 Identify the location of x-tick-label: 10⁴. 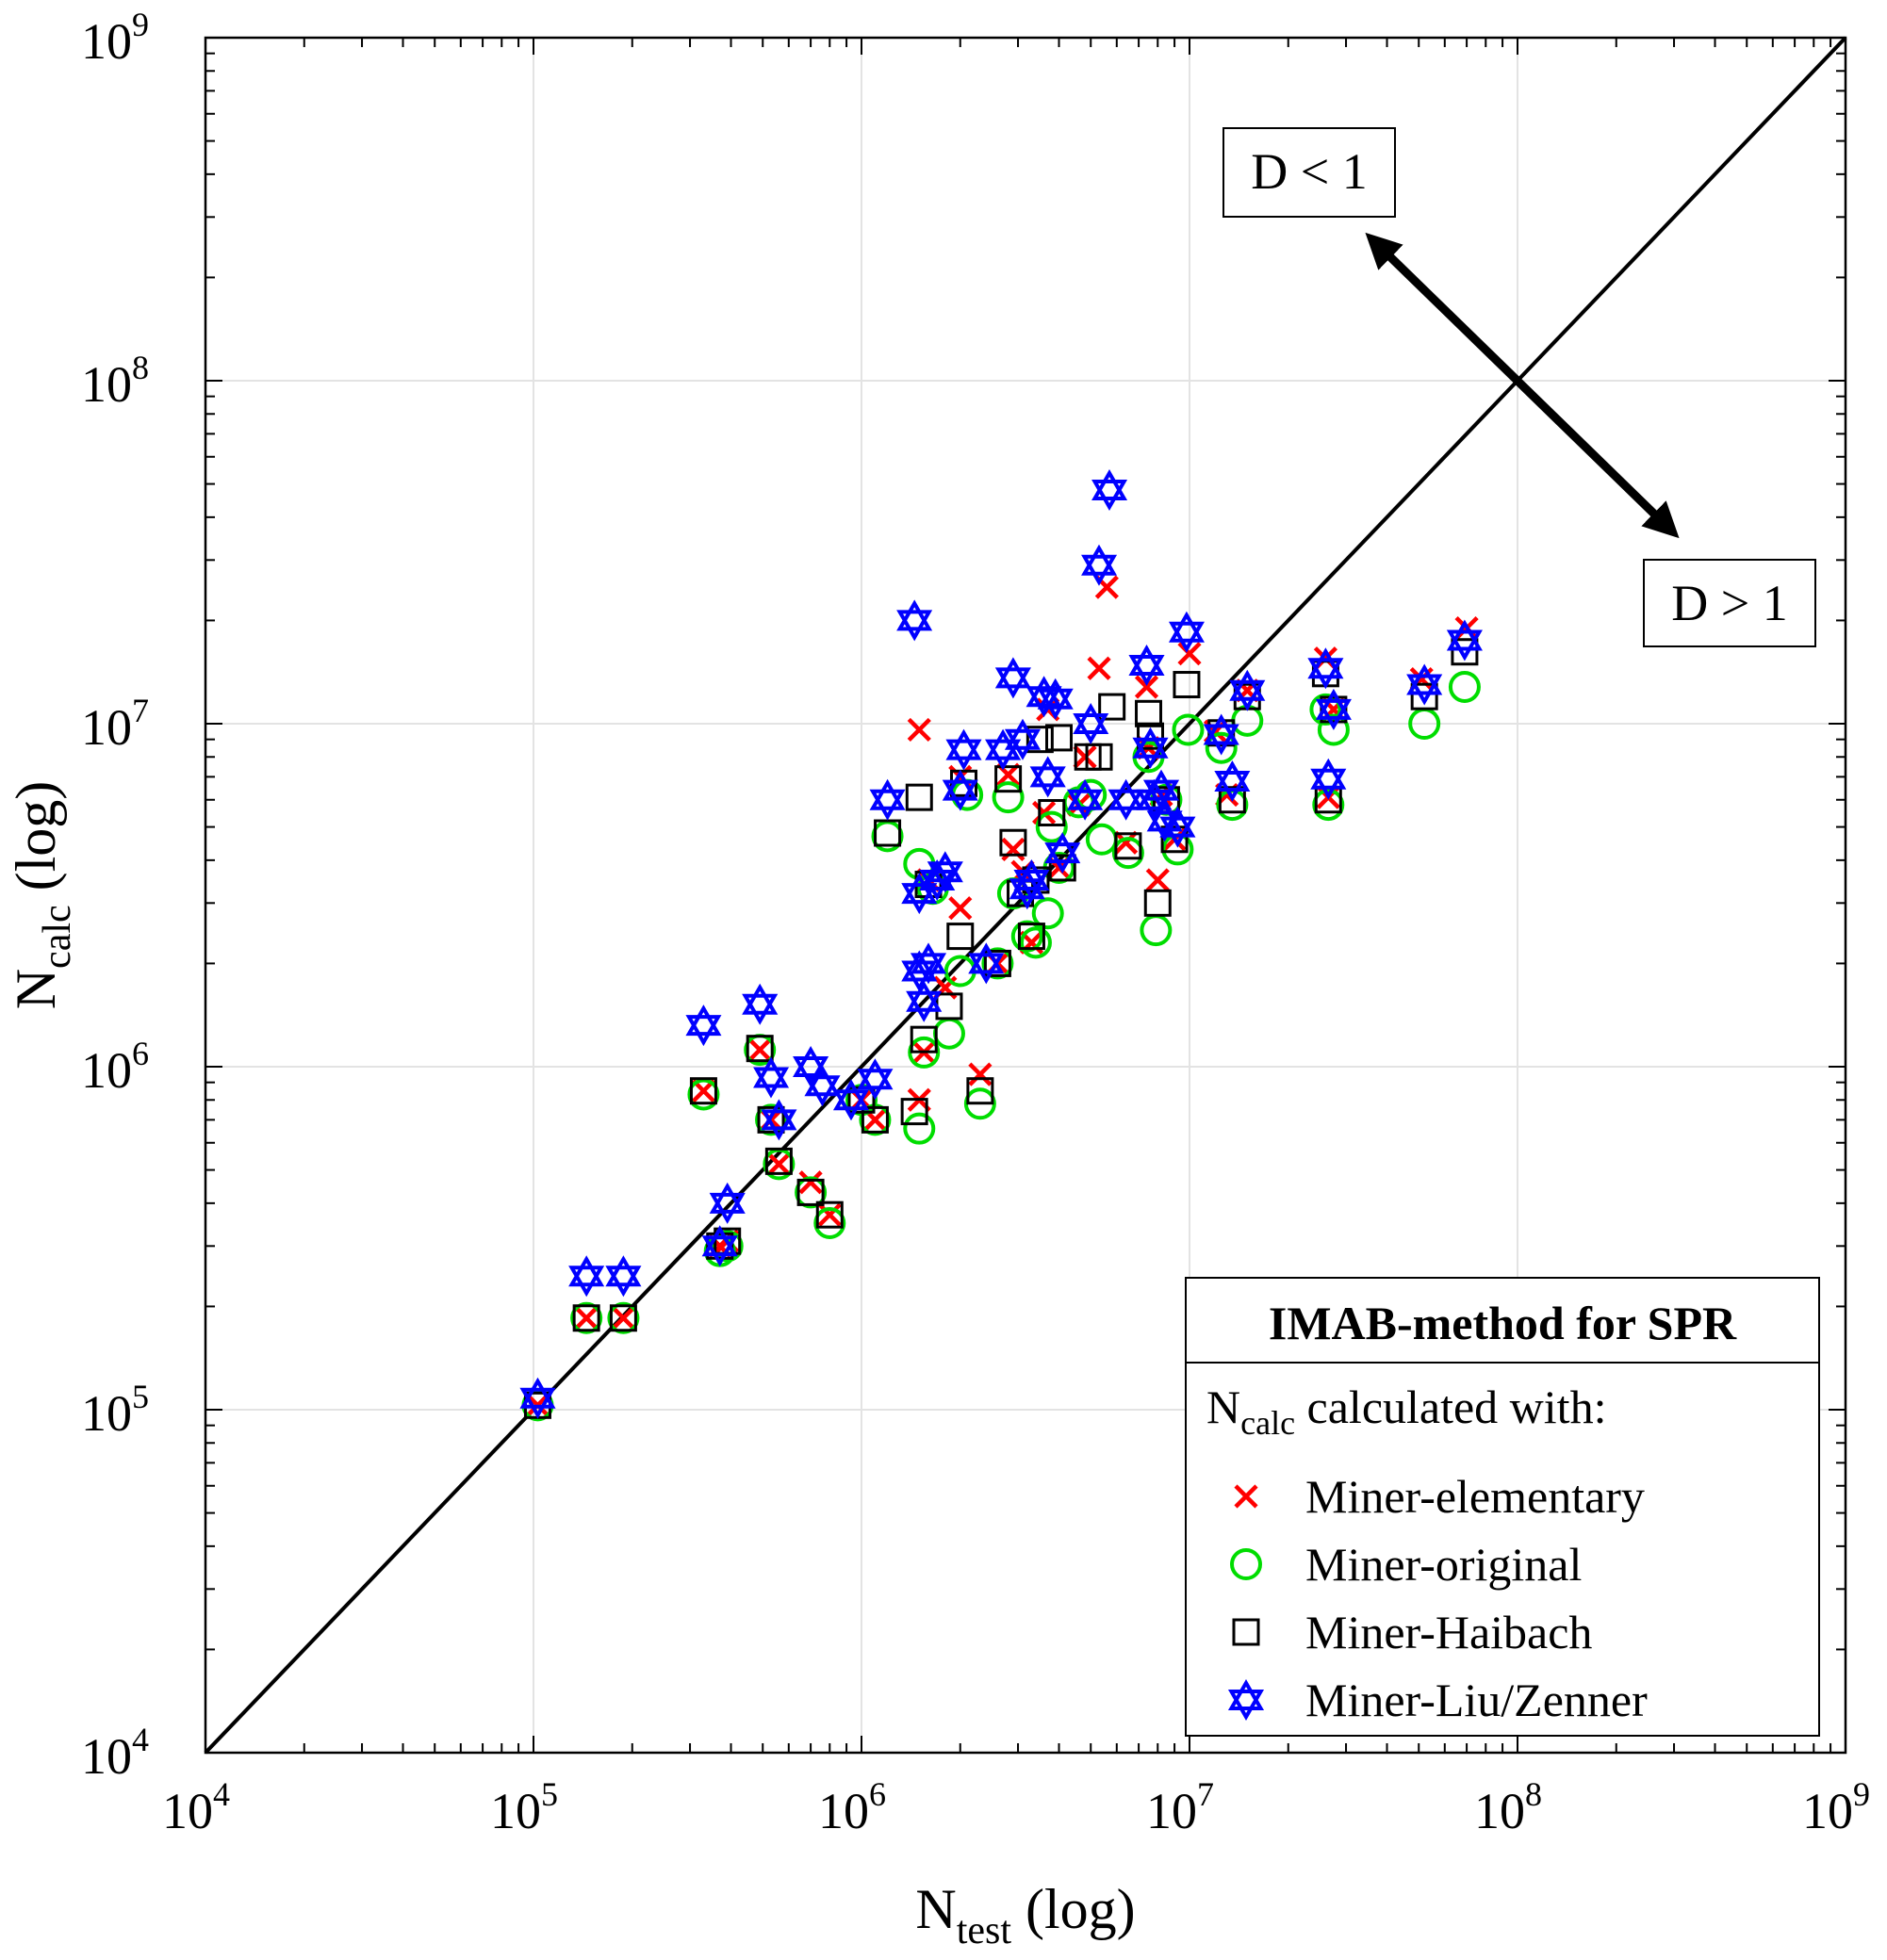
(196, 1807).